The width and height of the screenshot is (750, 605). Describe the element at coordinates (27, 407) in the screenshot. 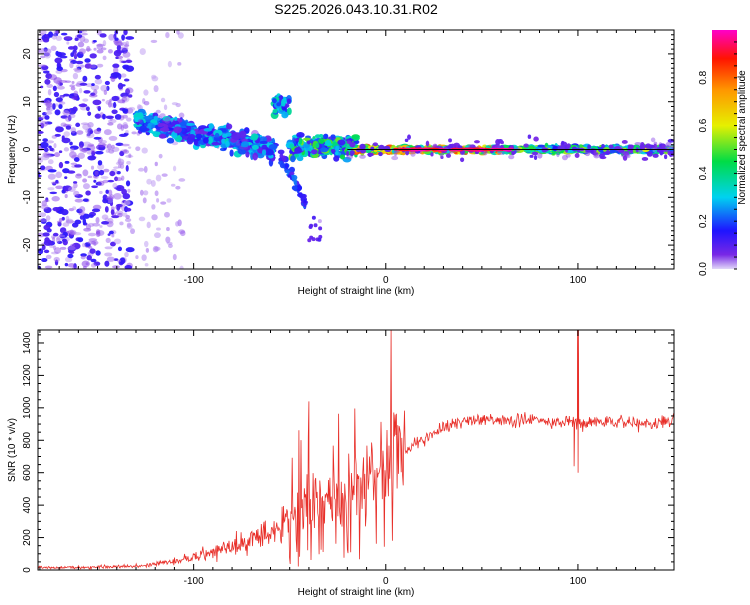

I see `snr-y-tick-label: 1000` at that location.